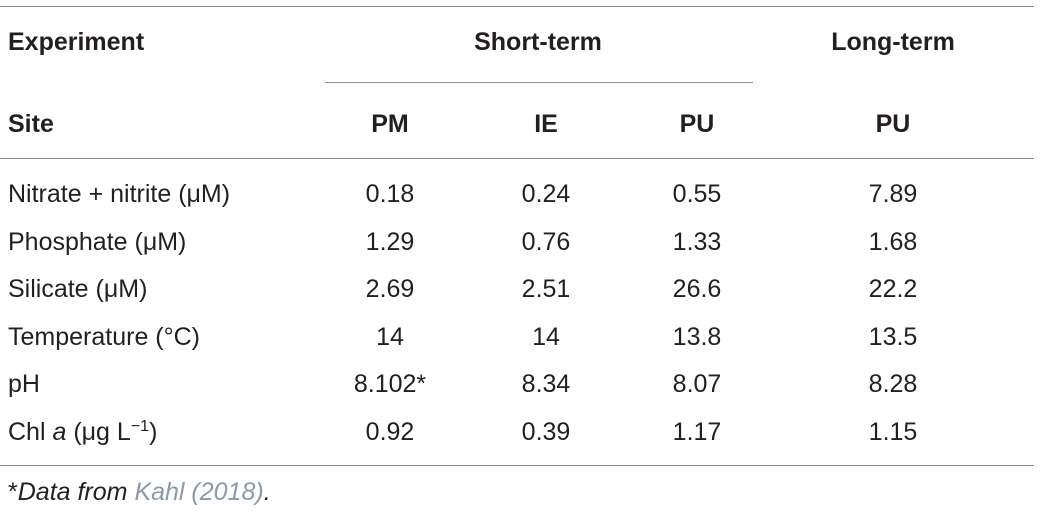 The height and width of the screenshot is (515, 1040). I want to click on cell-value: 13.5, so click(893, 336).